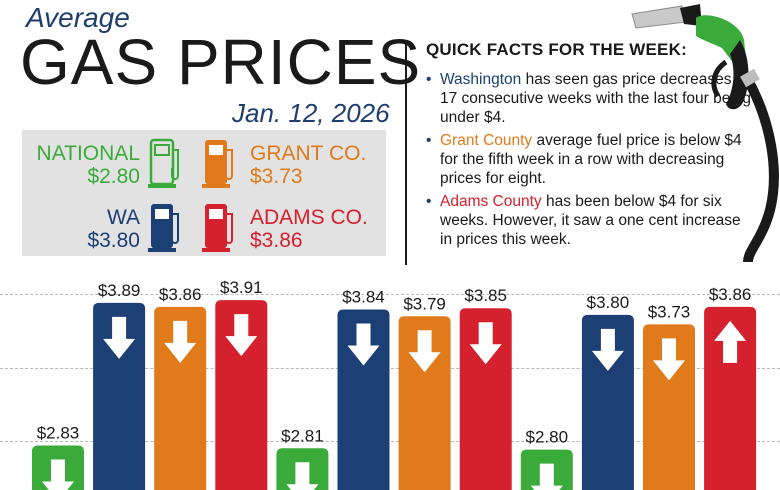  What do you see at coordinates (406, 152) in the screenshot?
I see `vertical-divider` at bounding box center [406, 152].